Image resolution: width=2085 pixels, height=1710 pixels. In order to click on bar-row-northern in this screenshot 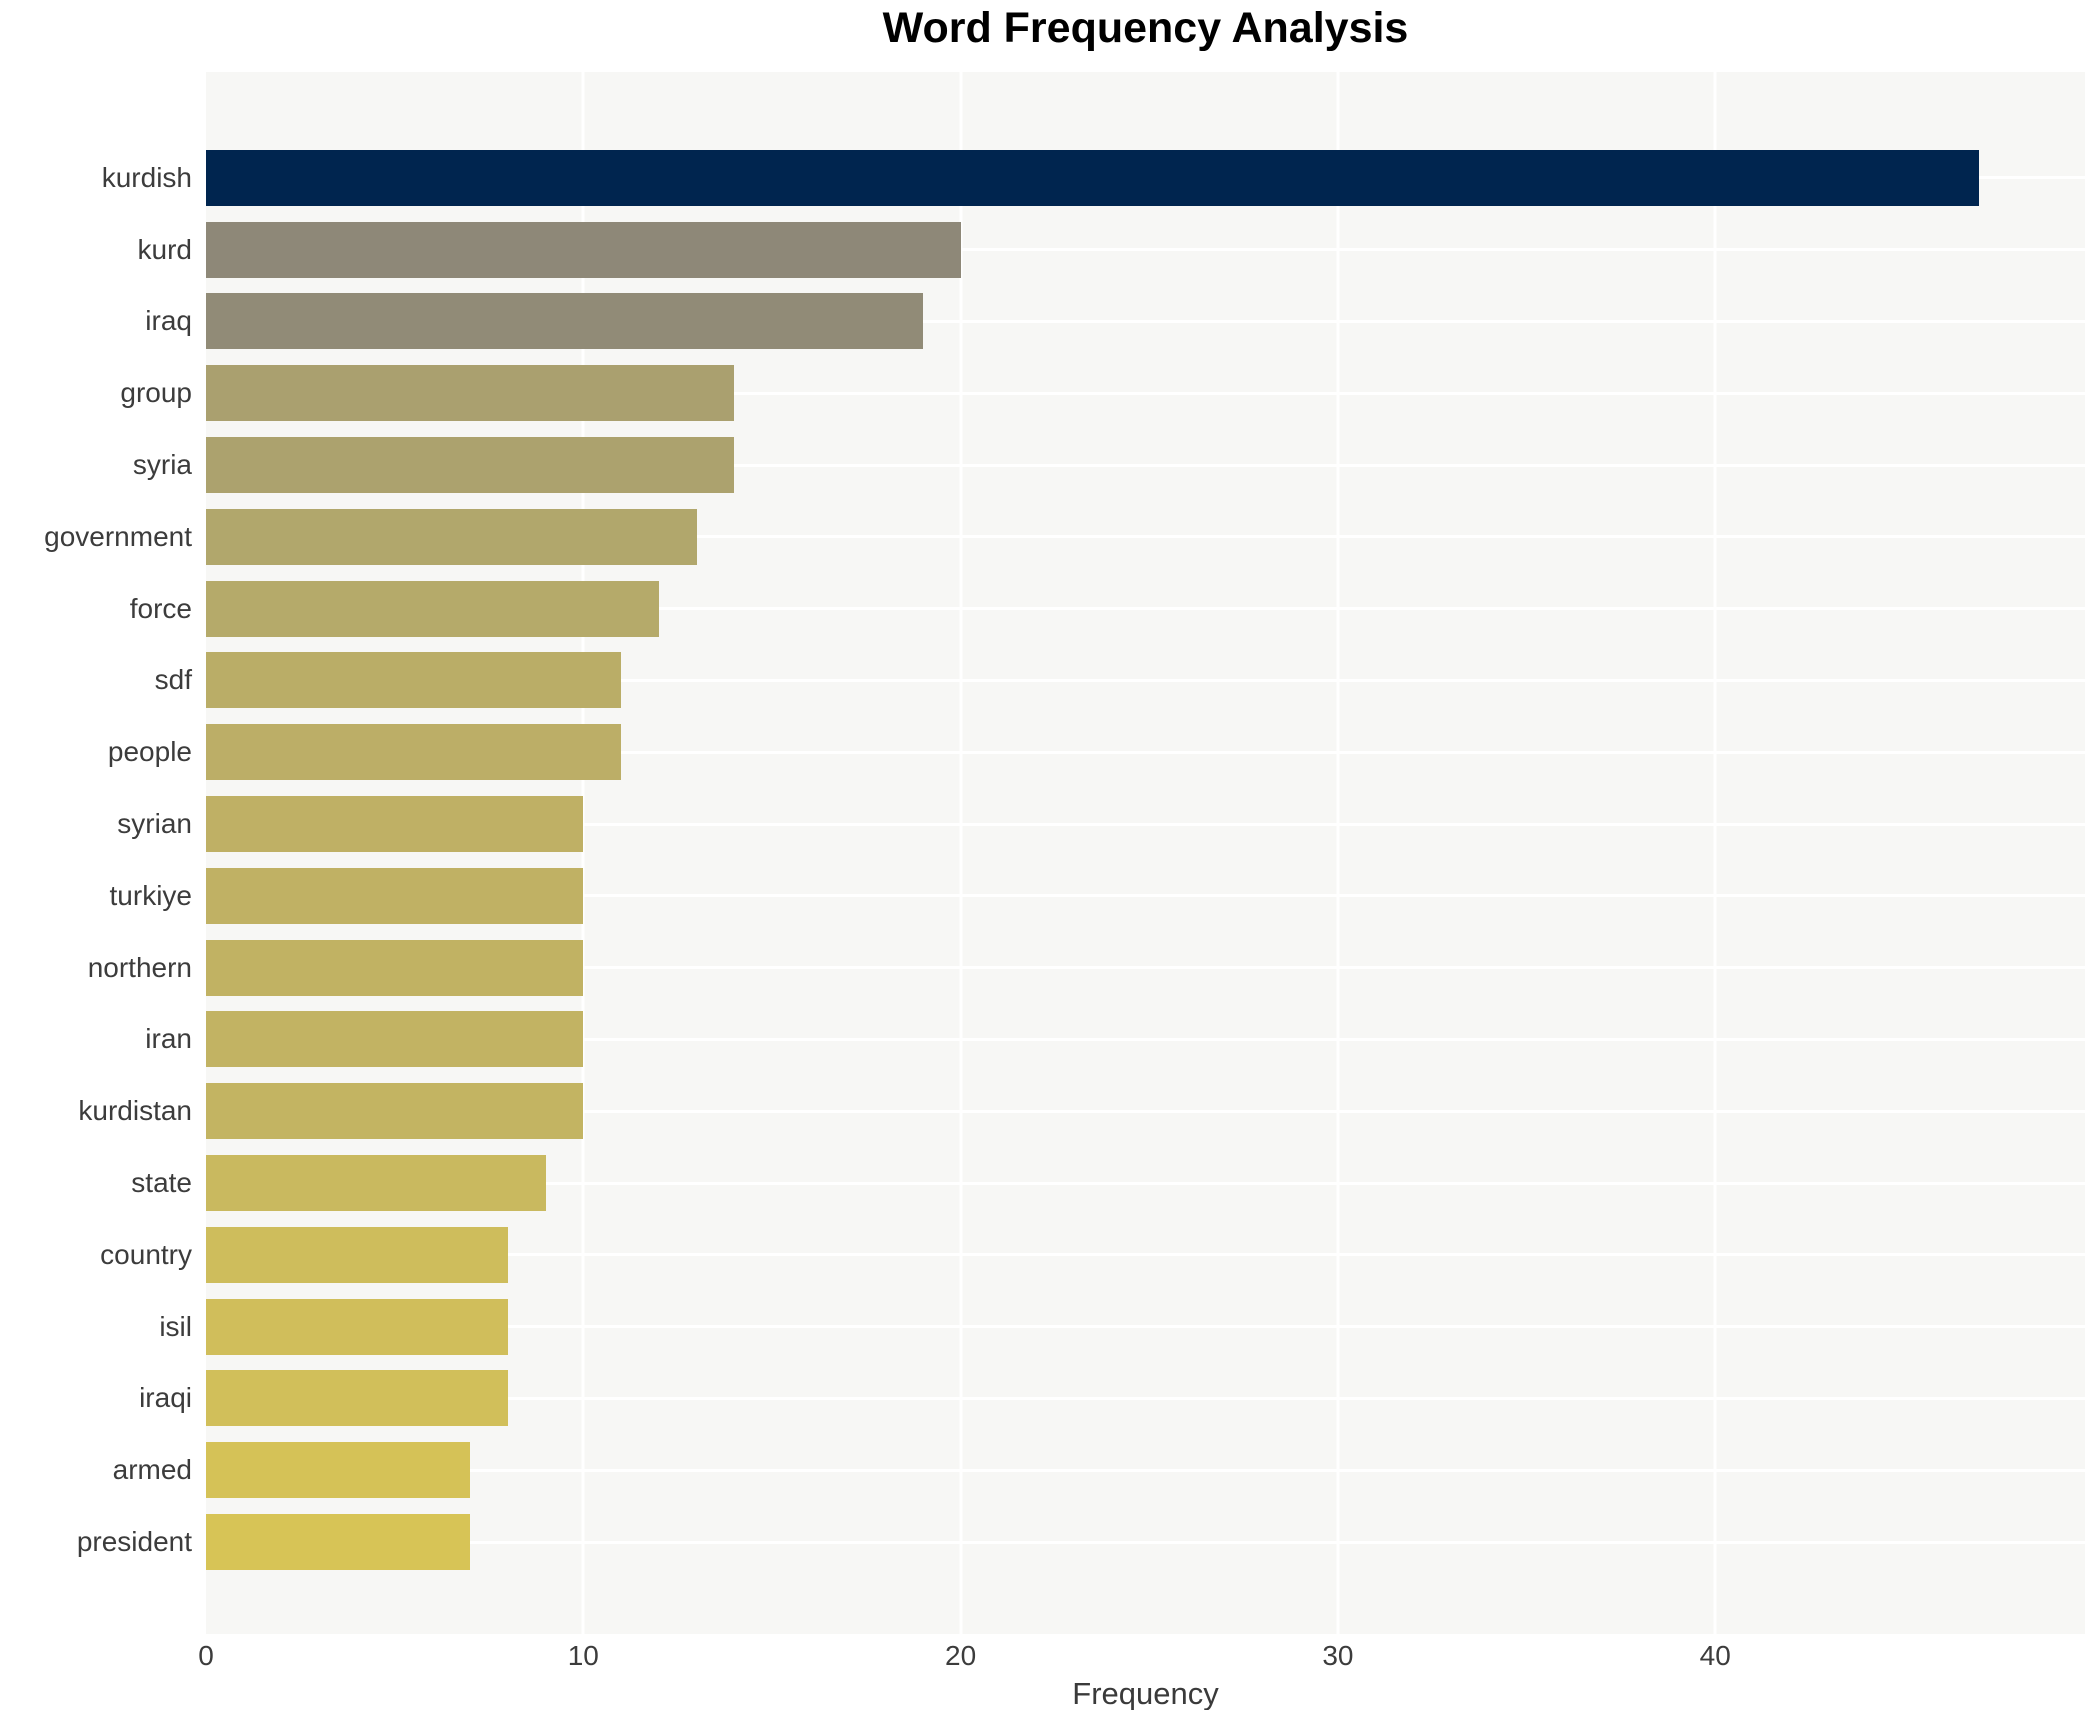, I will do `click(1145, 968)`.